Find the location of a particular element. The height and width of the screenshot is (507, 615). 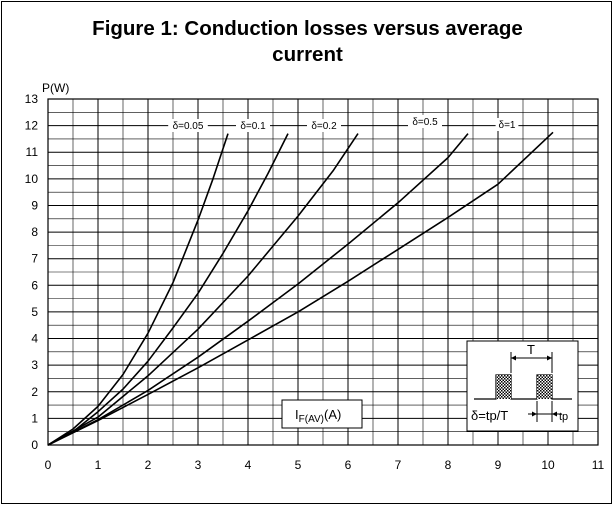

y-tick-label: 9 is located at coordinates (34, 205).